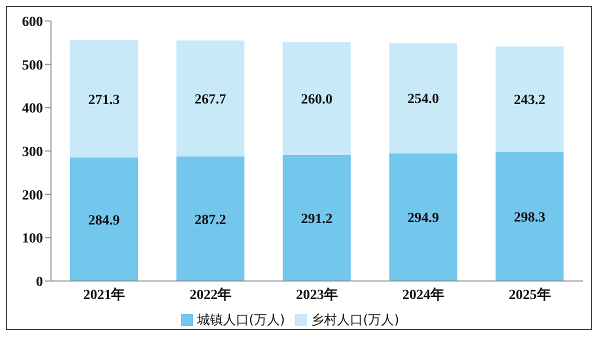 The height and width of the screenshot is (338, 600). I want to click on x-tick-label: 2024年, so click(423, 294).